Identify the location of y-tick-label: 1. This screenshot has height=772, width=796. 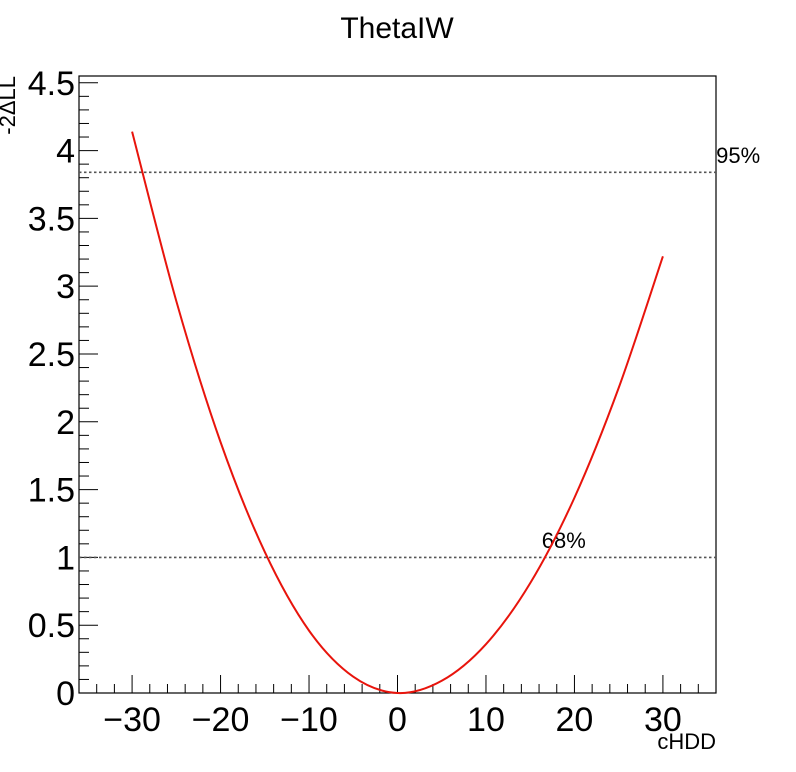
(65, 558).